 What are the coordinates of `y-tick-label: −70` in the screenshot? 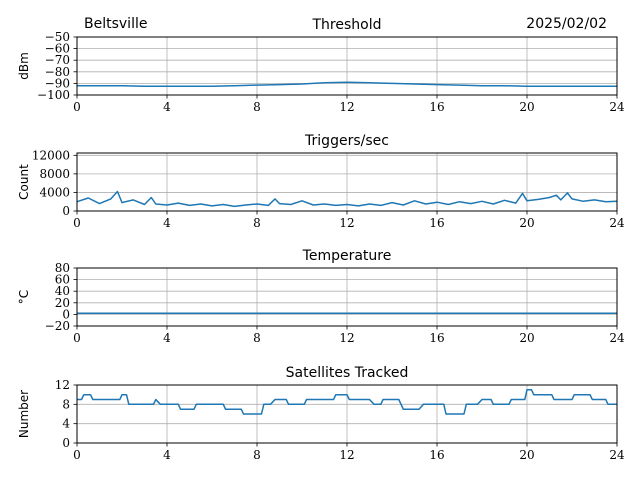 It's located at (57, 60).